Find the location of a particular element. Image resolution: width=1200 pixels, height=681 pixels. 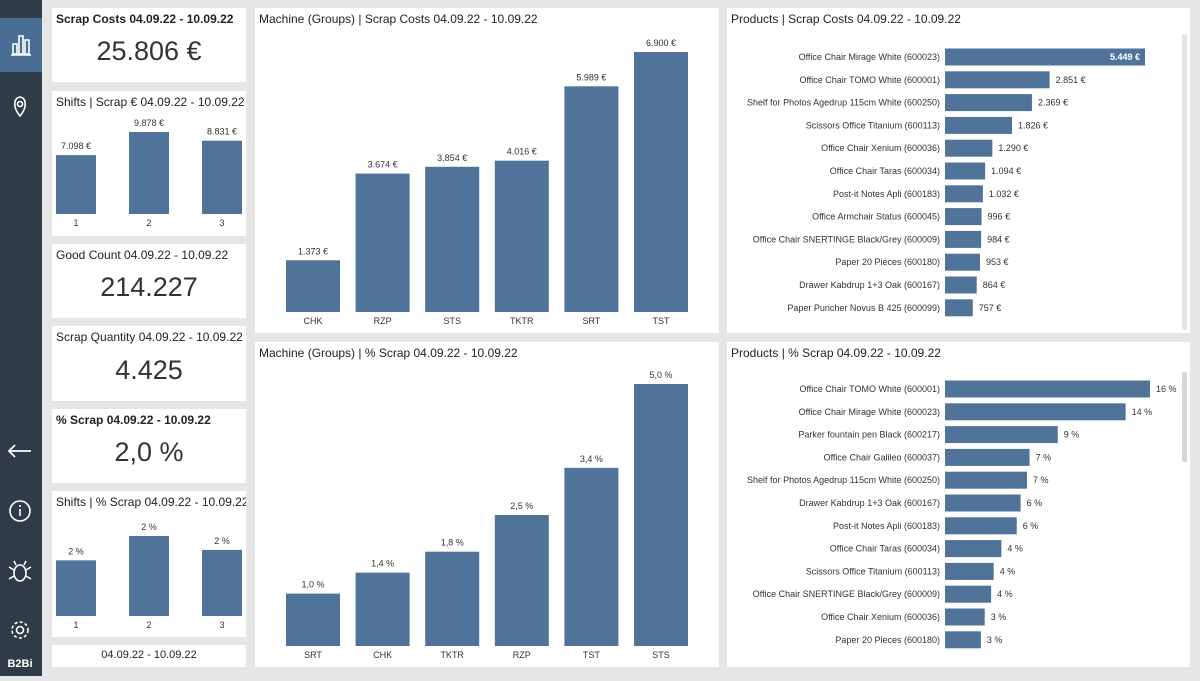

kpi-value: 214.227 is located at coordinates (149, 287).